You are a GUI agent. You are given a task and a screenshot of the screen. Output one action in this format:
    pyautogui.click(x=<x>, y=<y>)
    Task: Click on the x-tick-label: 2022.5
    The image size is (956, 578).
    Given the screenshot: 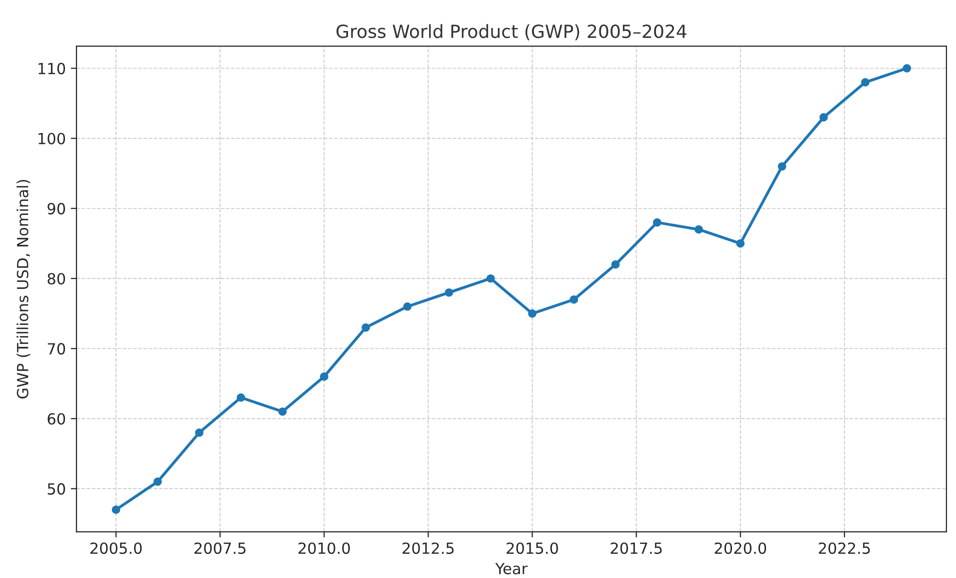 What is the action you would take?
    pyautogui.click(x=844, y=548)
    